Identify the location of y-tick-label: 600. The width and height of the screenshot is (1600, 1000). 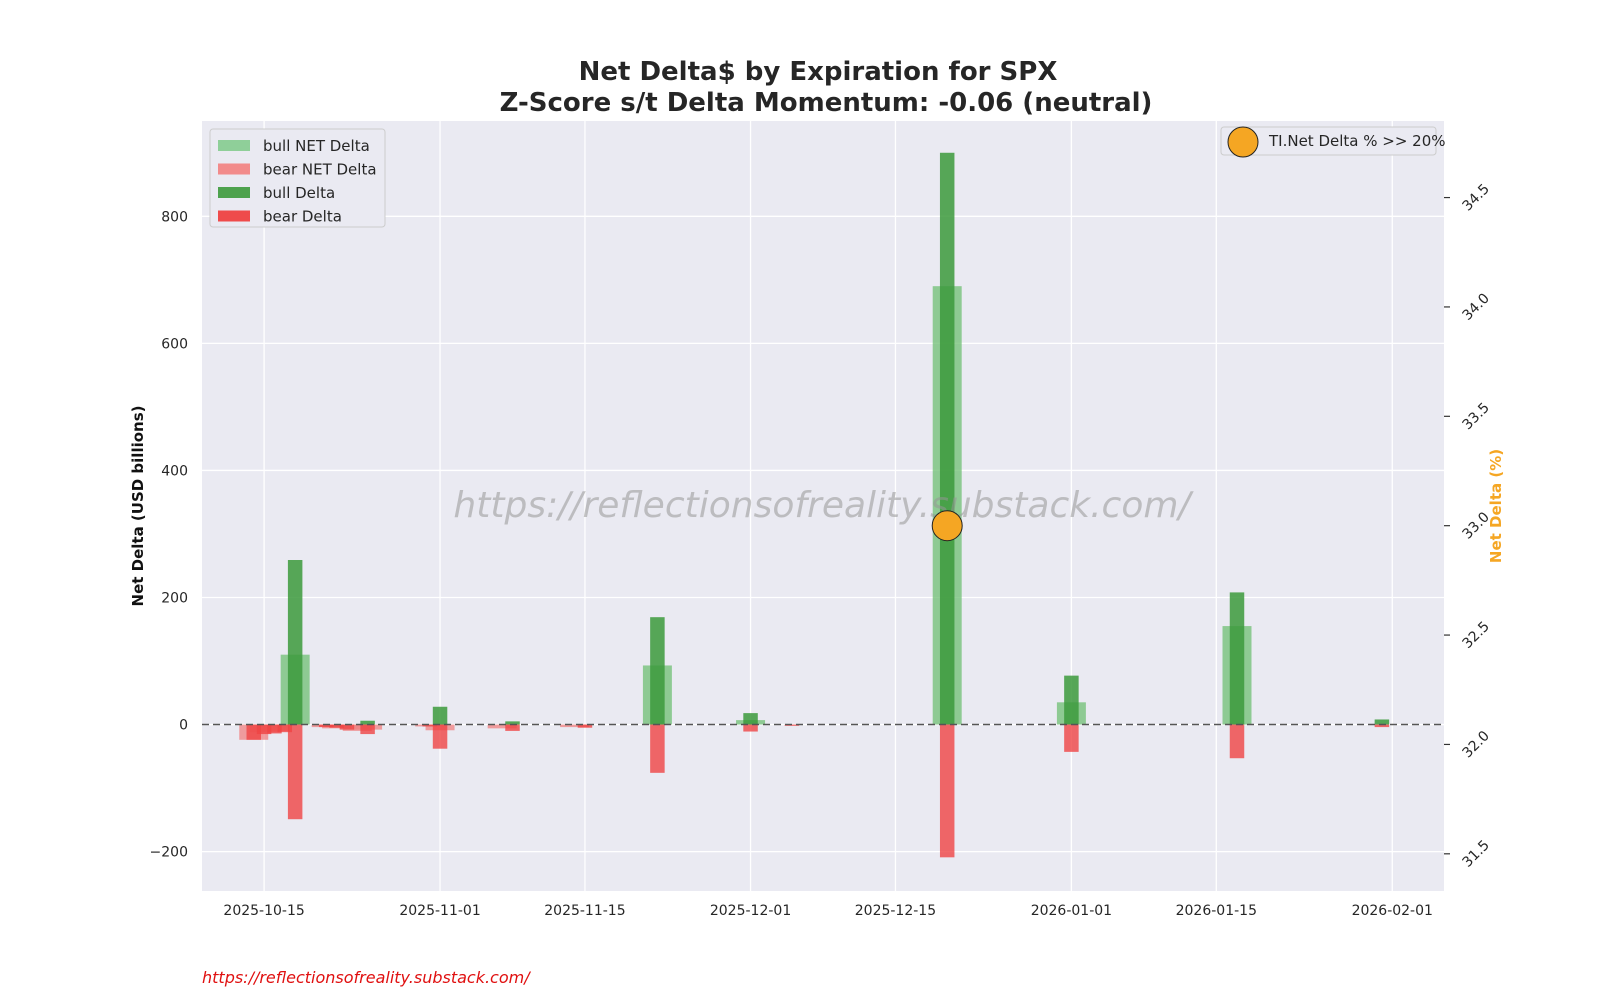
(174, 344).